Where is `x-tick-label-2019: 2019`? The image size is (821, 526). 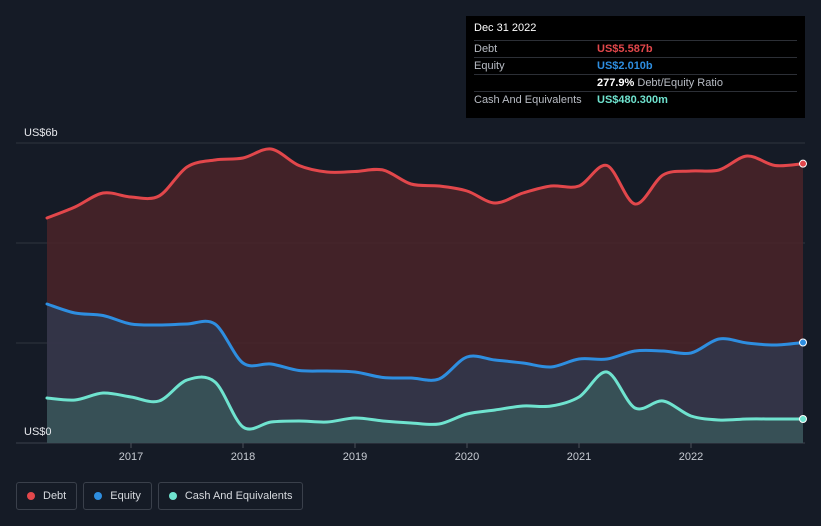 x-tick-label-2019: 2019 is located at coordinates (355, 457).